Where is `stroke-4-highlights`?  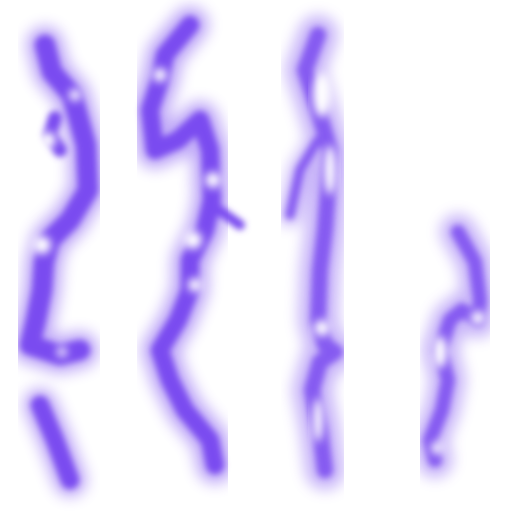
stroke-4-highlights is located at coordinates (458, 382).